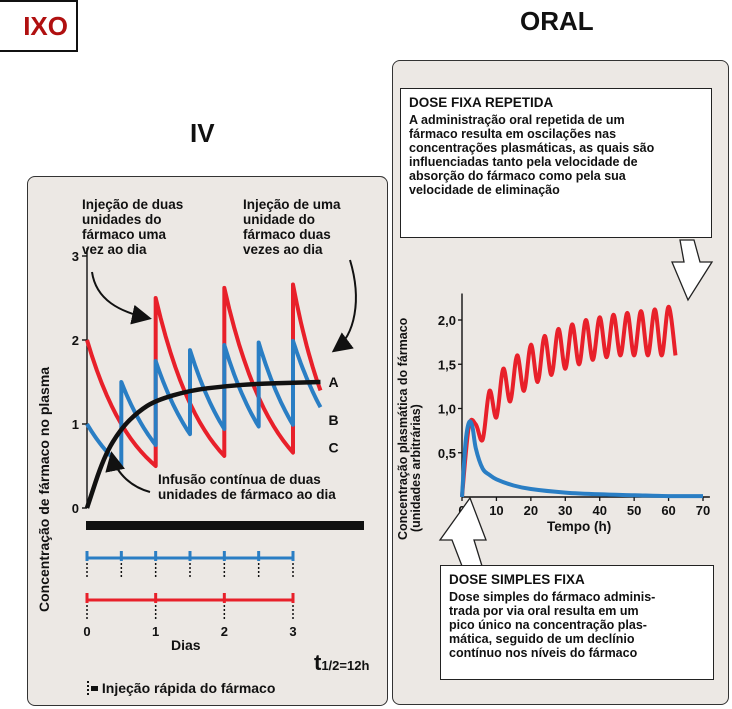 The width and height of the screenshot is (732, 709). Describe the element at coordinates (75, 256) in the screenshot. I see `iv-y-tick-label: 3` at that location.